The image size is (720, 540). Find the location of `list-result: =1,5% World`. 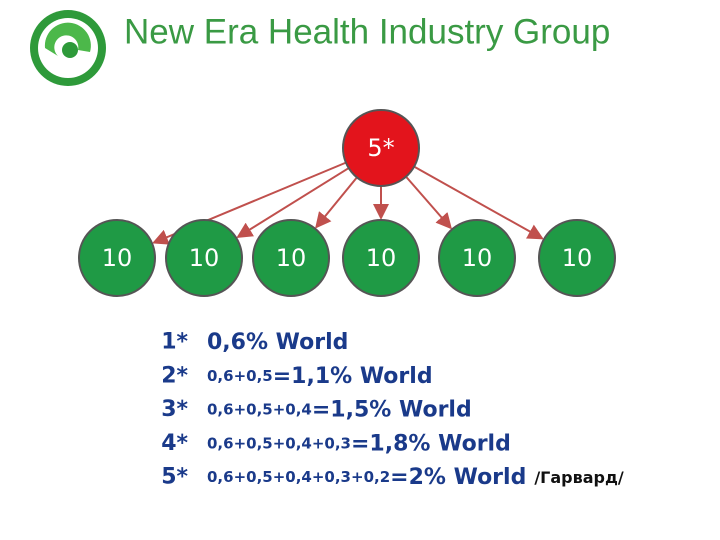

list-result: =1,5% World is located at coordinates (392, 409).